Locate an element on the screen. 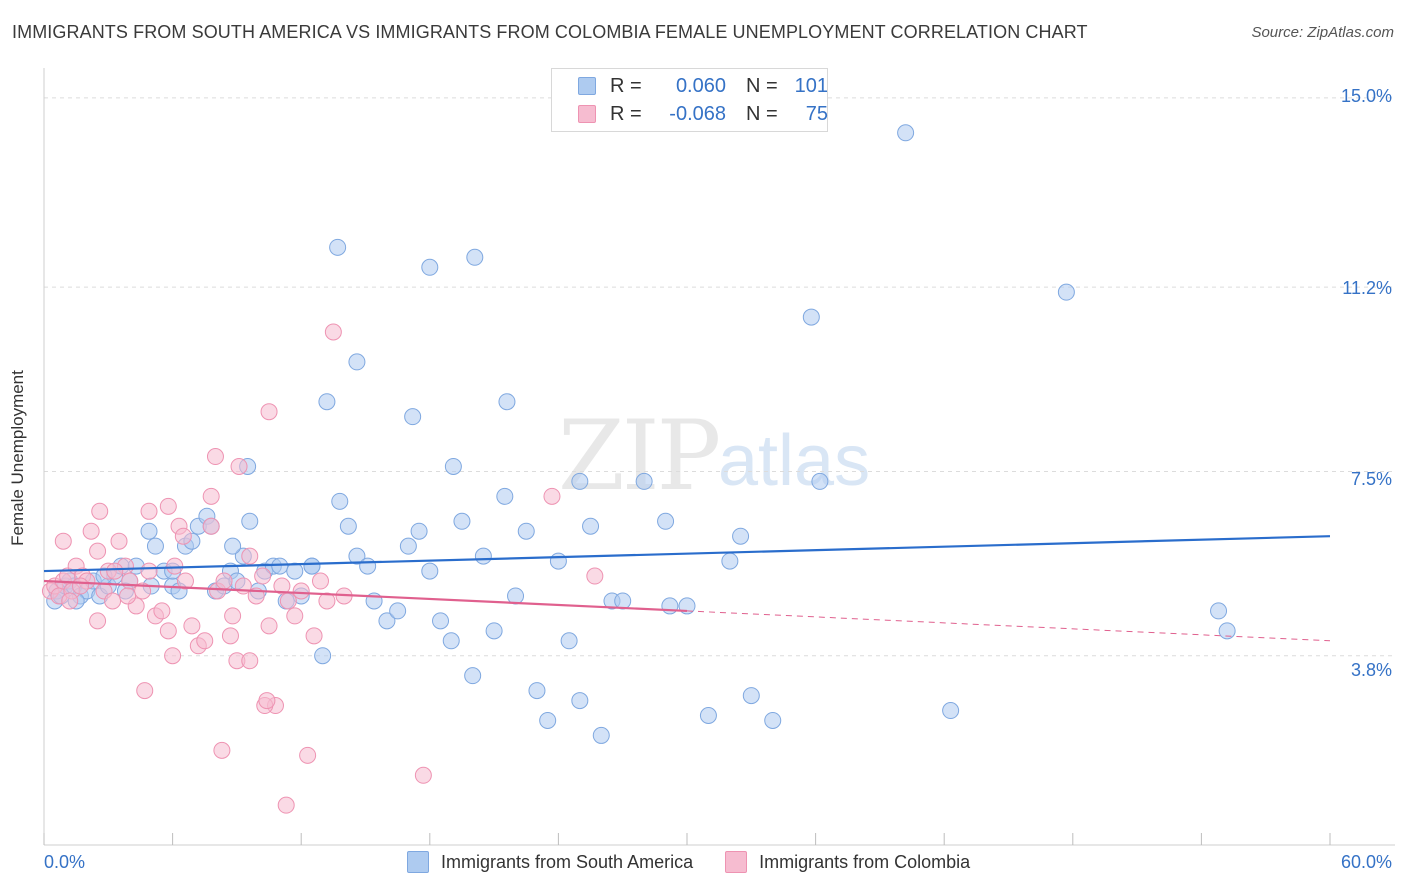 The width and height of the screenshot is (1406, 892). legend-label-south-america: Immigrants from South America is located at coordinates (567, 861).